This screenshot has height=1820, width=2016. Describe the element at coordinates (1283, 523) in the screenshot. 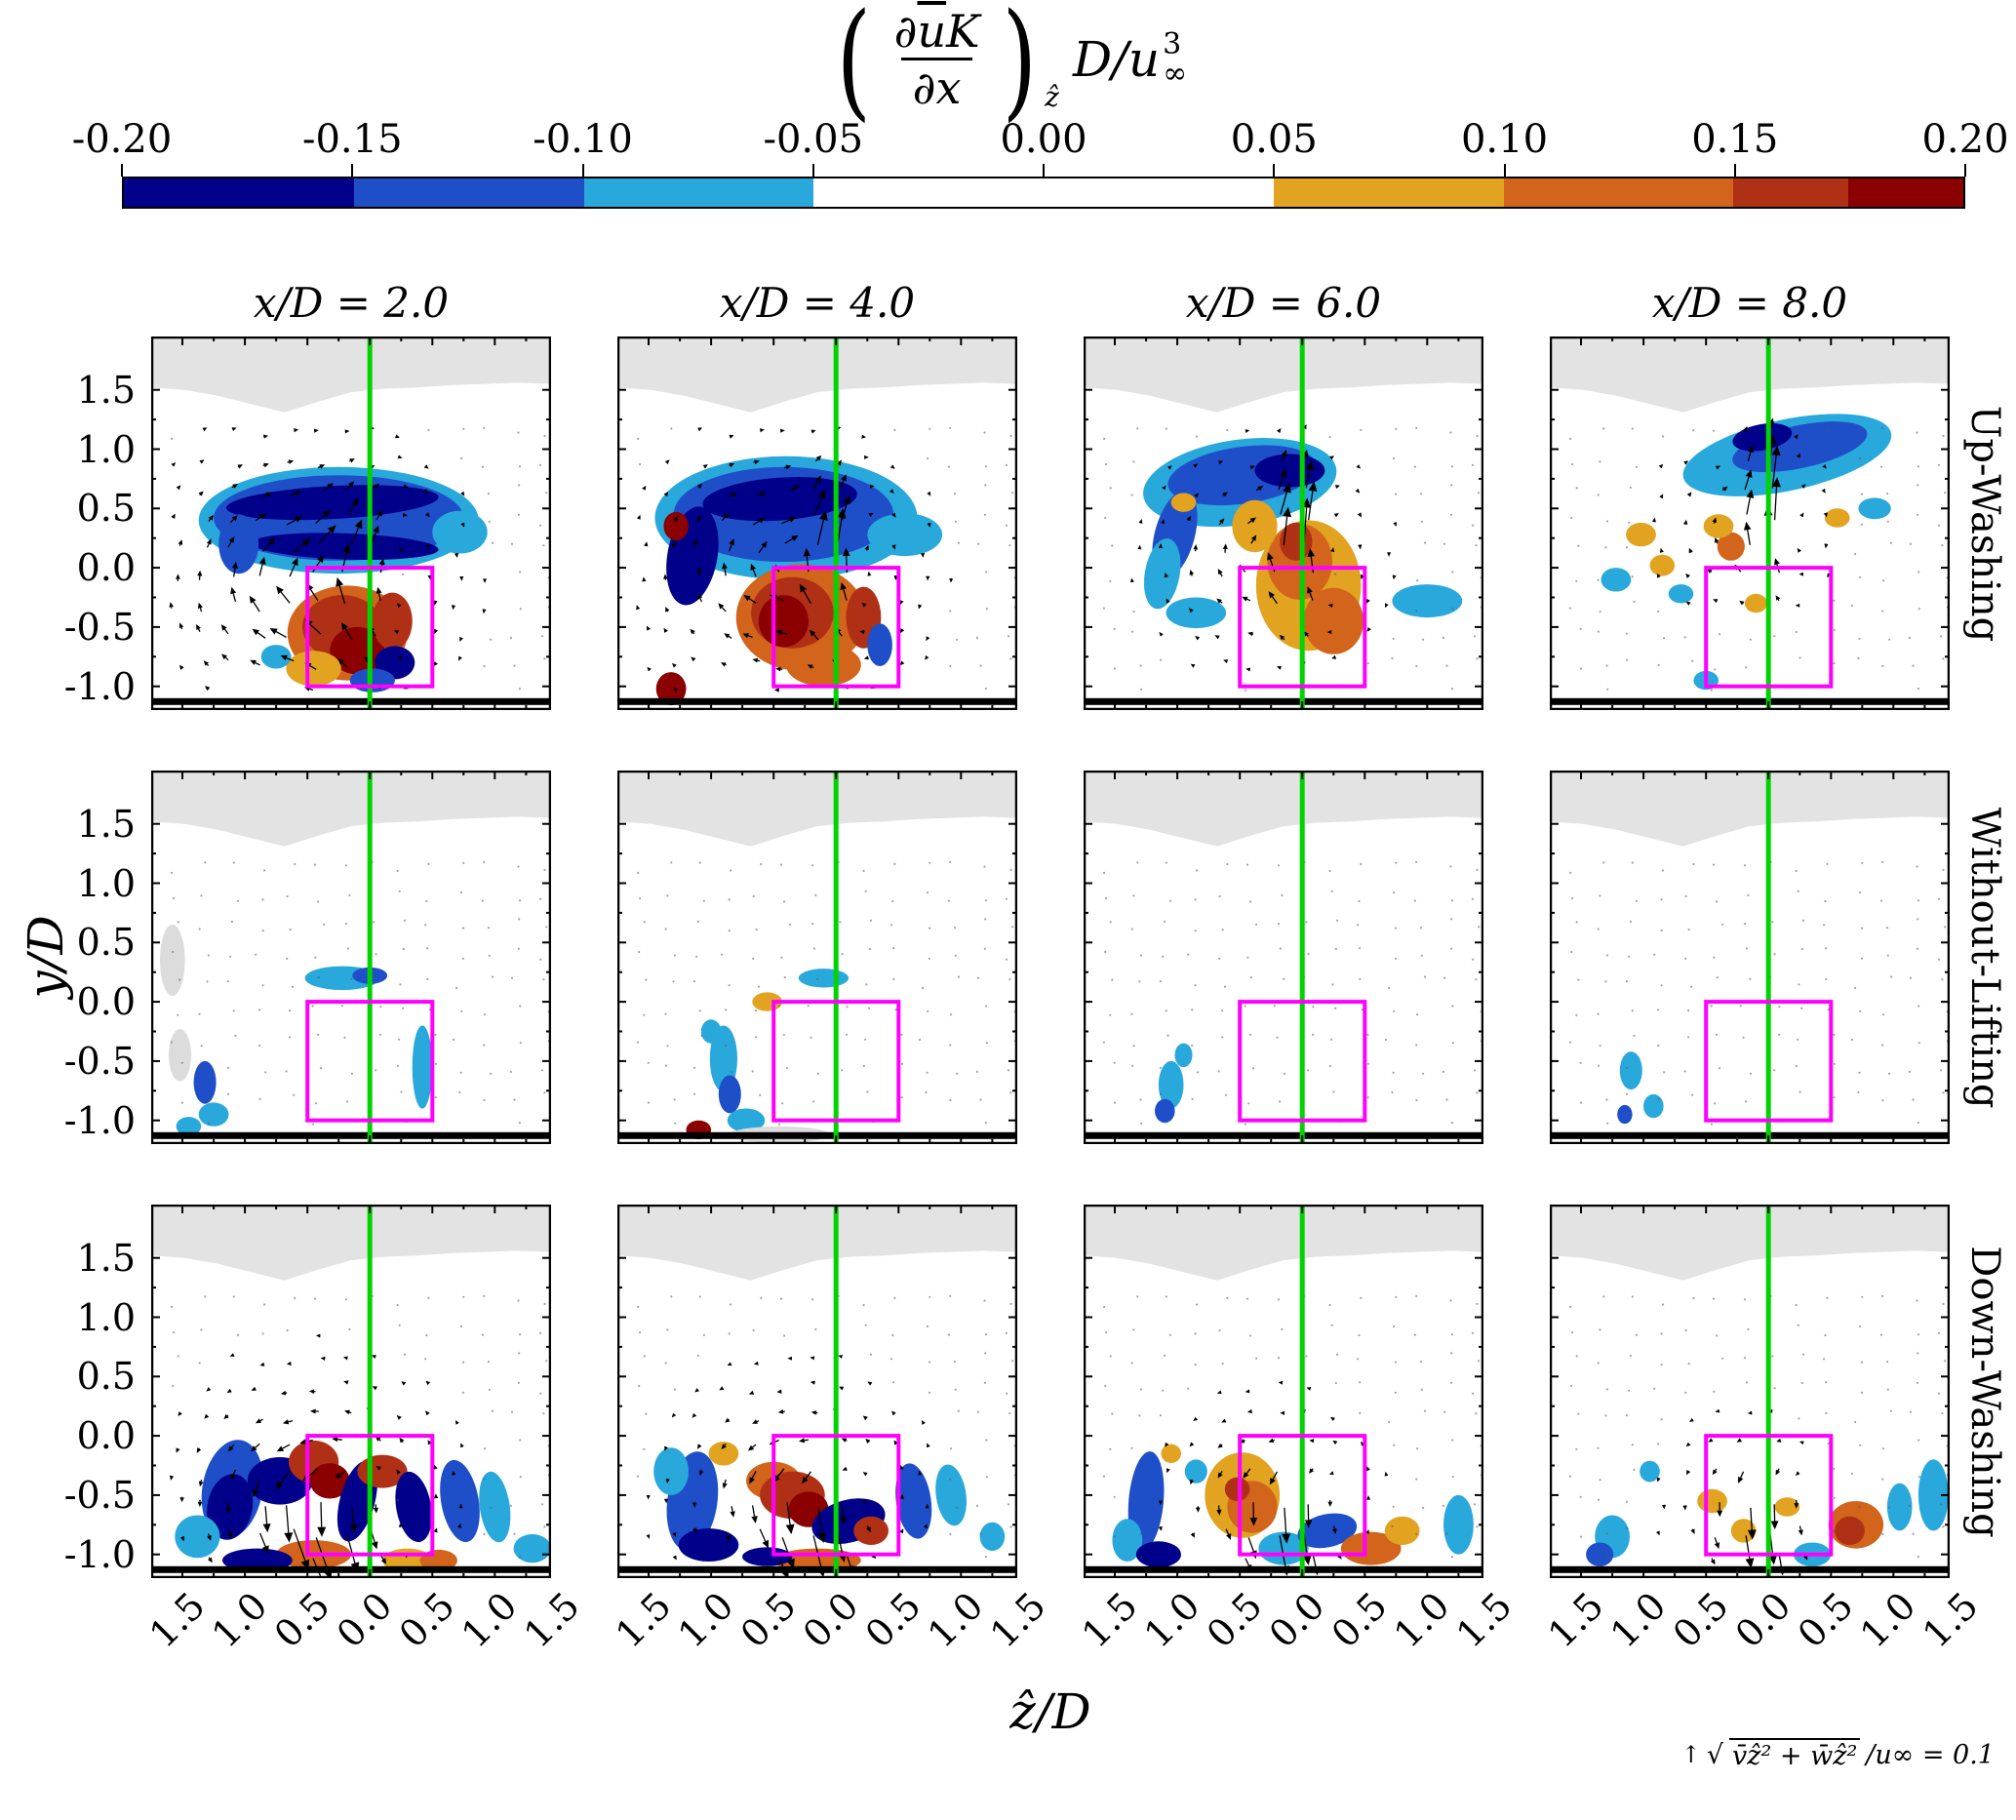

I see `panel-border` at that location.